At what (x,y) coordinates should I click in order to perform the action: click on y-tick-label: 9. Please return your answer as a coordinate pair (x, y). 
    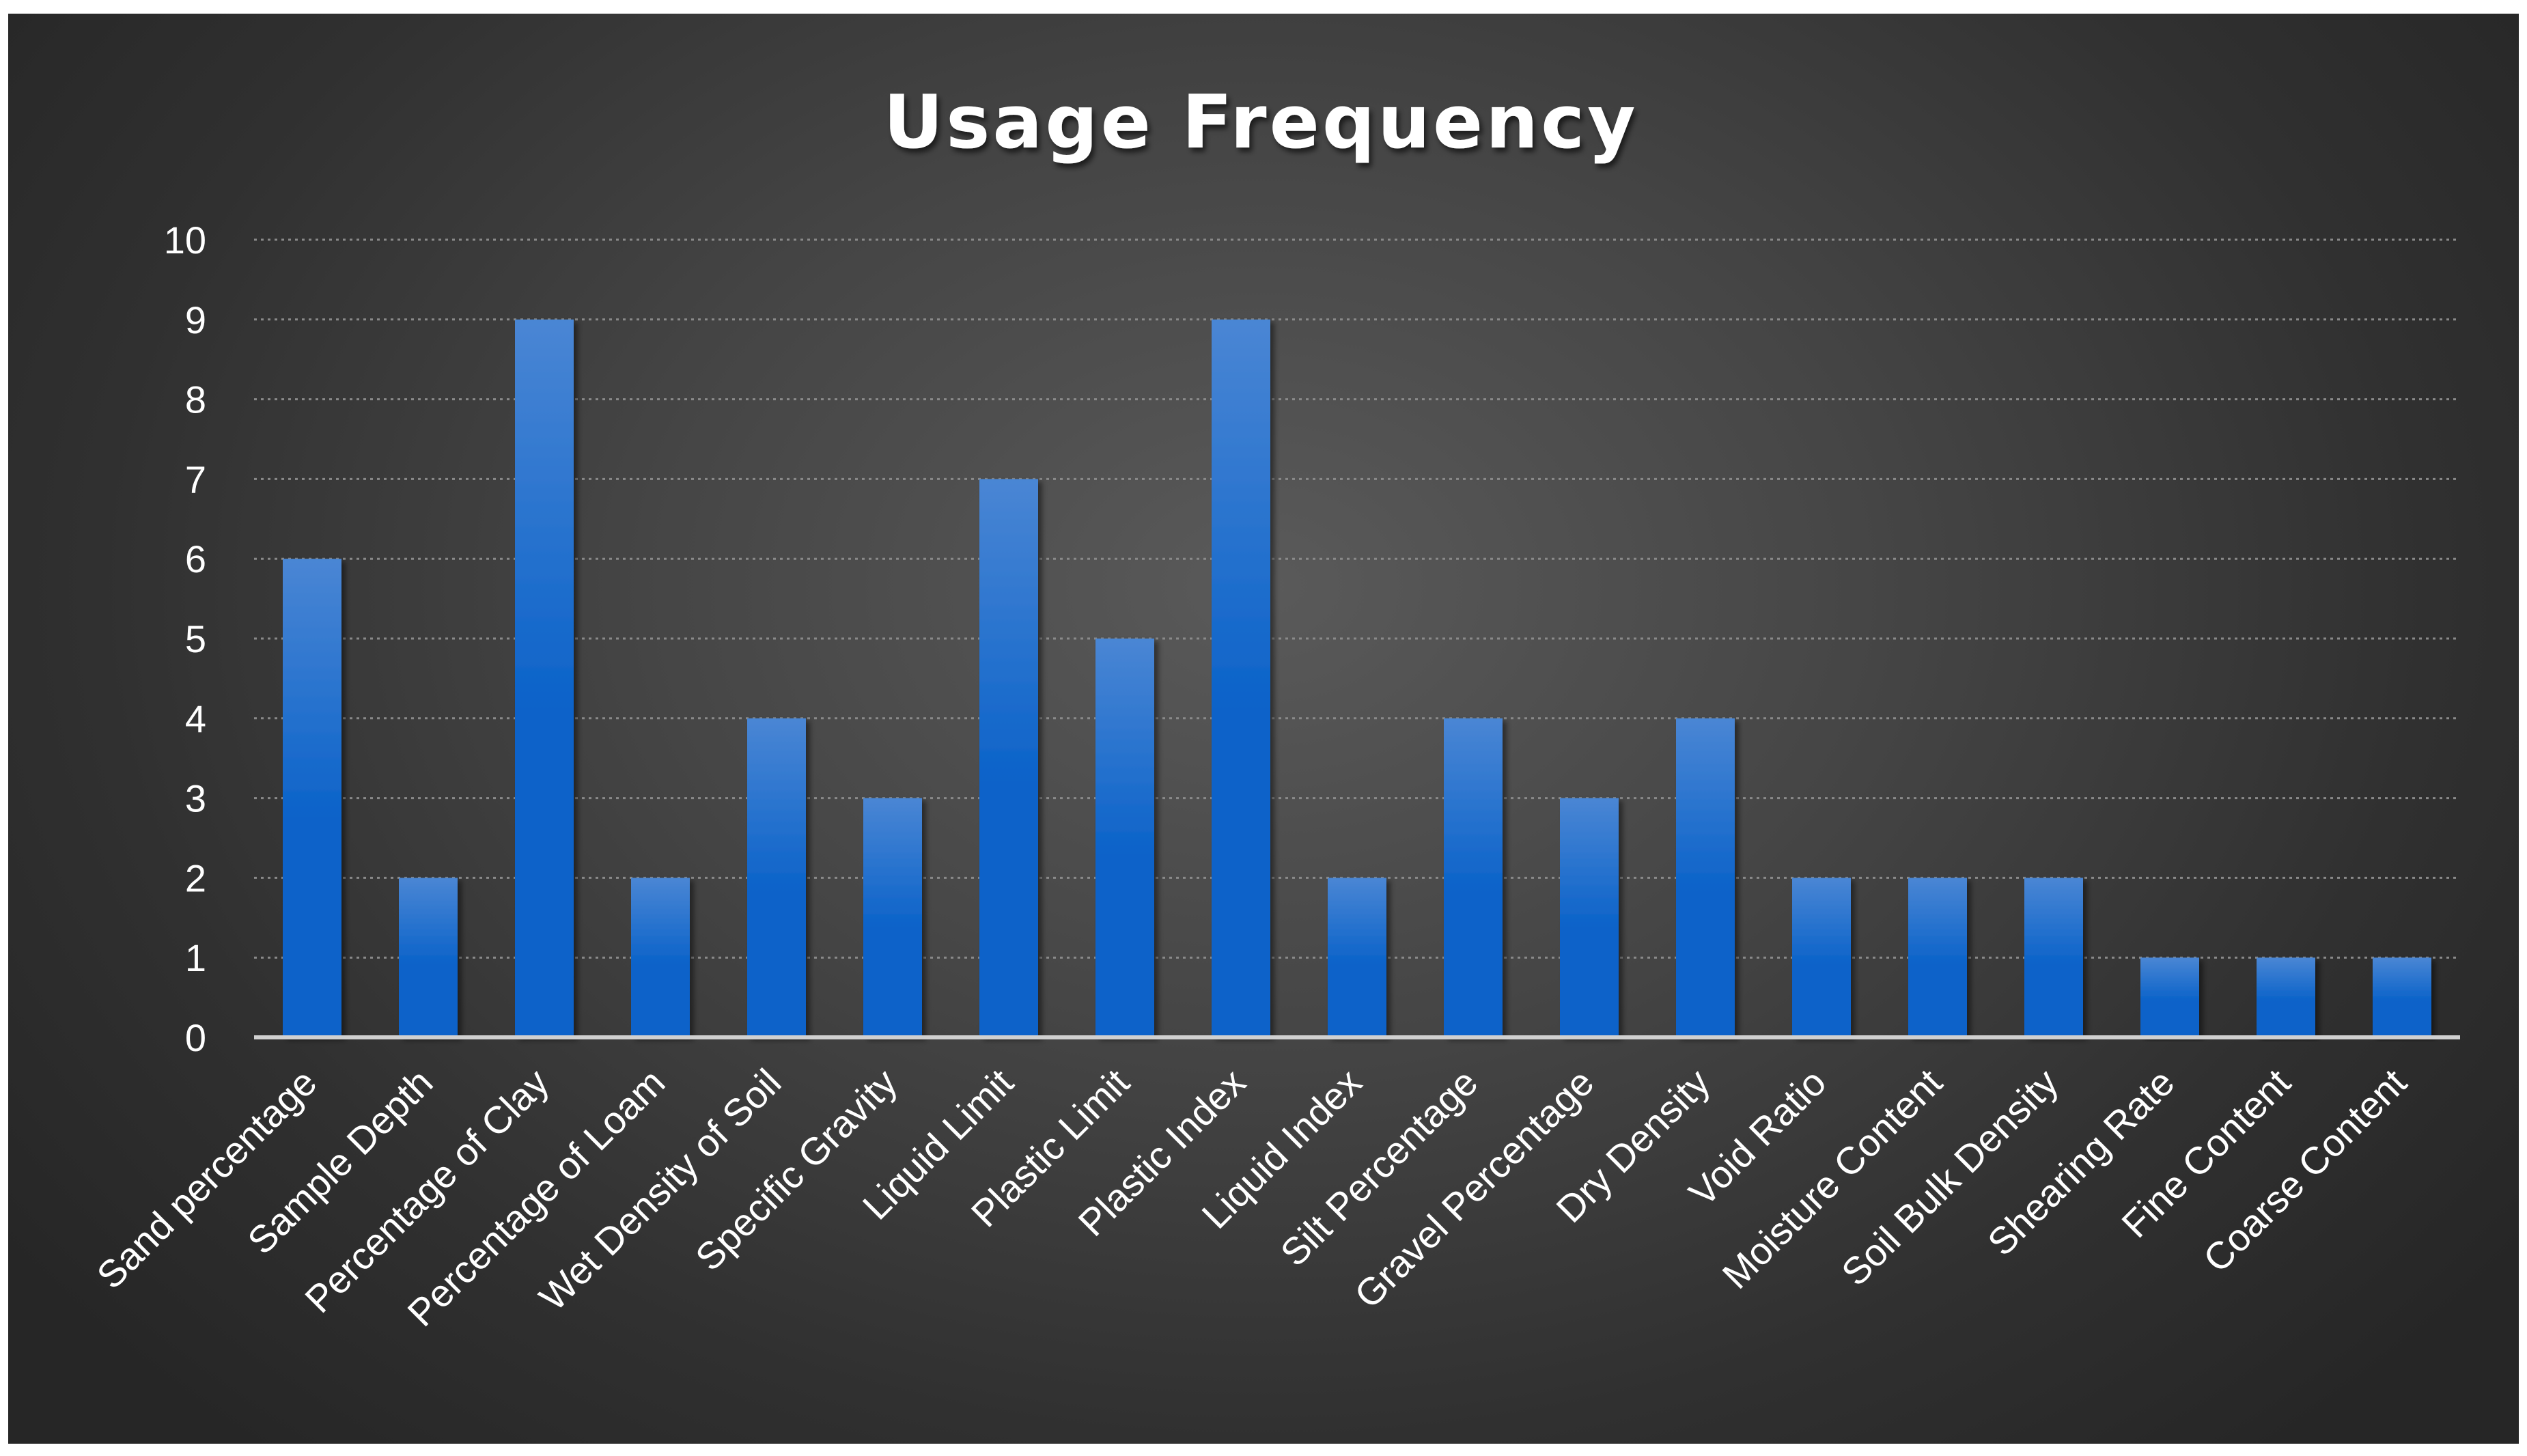
    Looking at the image, I should click on (195, 319).